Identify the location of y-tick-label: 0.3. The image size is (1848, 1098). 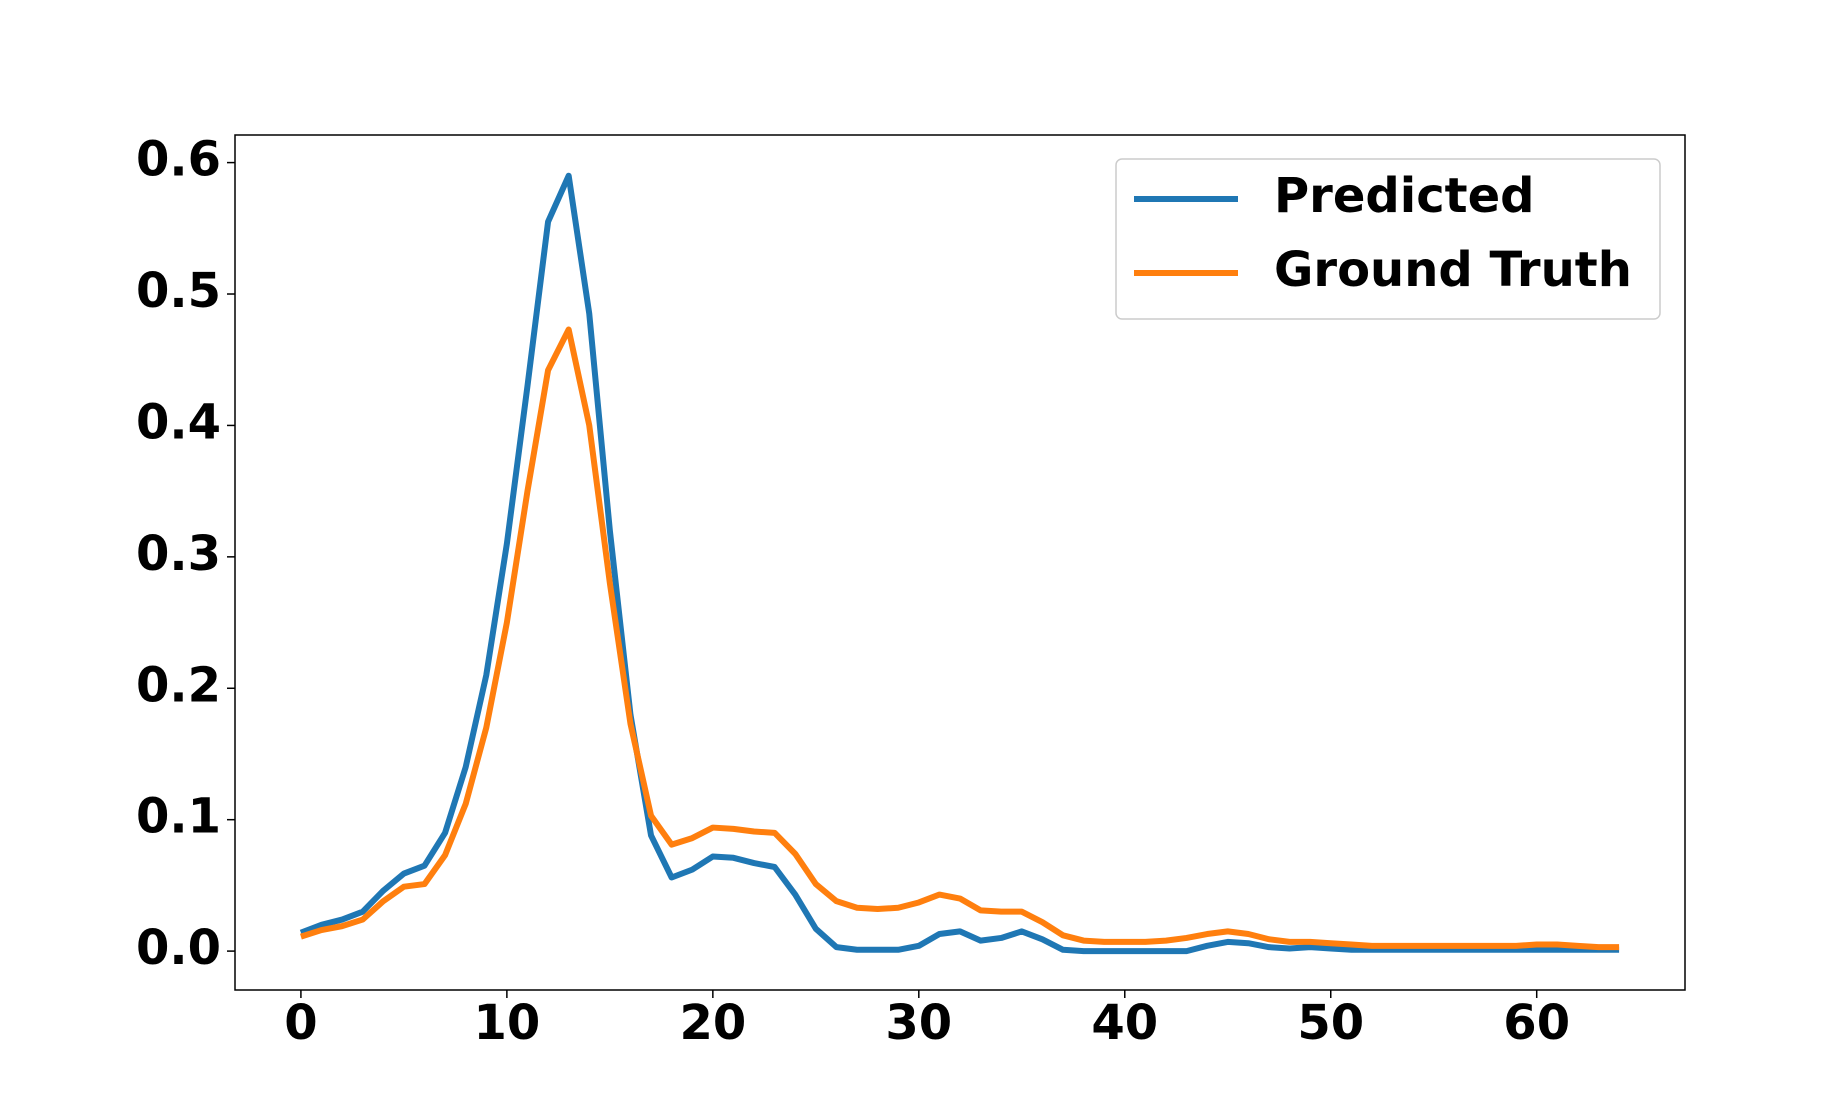
(178, 554).